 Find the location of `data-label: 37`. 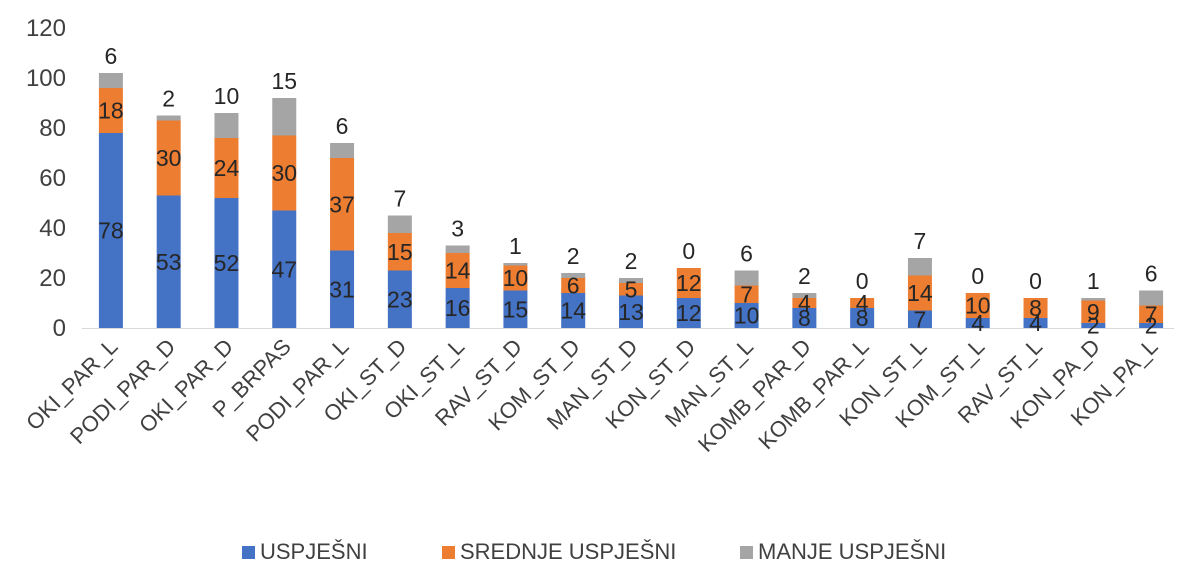

data-label: 37 is located at coordinates (342, 204).